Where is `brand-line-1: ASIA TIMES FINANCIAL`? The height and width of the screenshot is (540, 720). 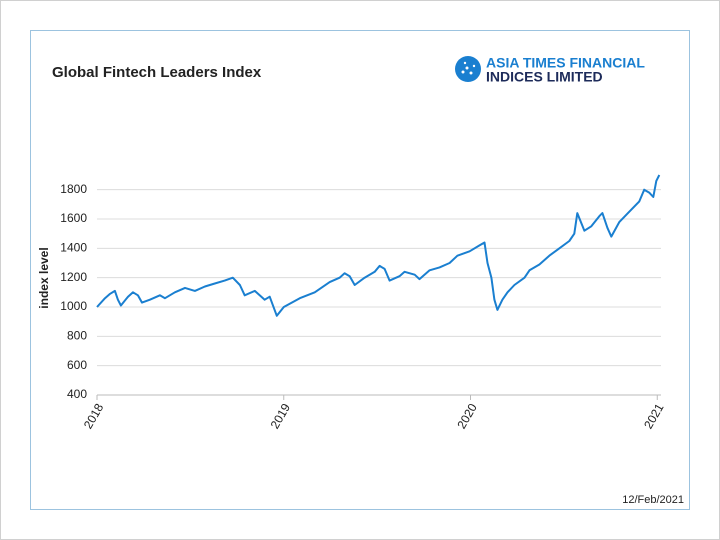
brand-line-1: ASIA TIMES FINANCIAL is located at coordinates (565, 63).